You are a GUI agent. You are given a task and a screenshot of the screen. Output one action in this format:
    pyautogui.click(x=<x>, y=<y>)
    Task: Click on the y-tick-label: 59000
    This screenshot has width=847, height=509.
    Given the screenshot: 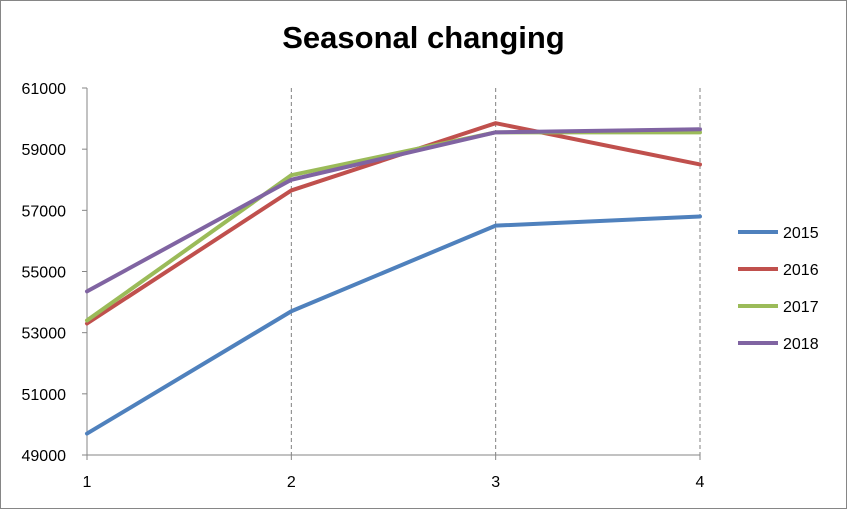 What is the action you would take?
    pyautogui.click(x=44, y=150)
    